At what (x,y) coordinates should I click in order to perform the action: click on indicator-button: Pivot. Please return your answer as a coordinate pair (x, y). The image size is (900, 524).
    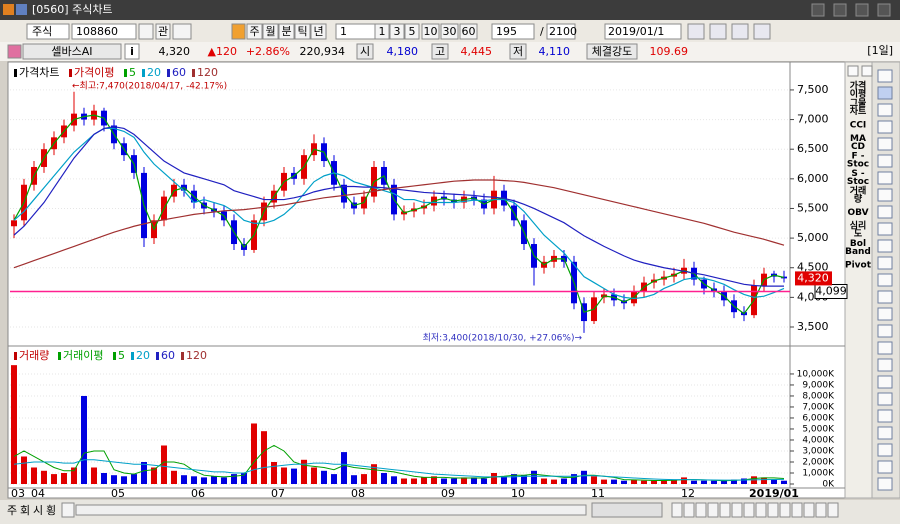
    Looking at the image, I should click on (858, 266).